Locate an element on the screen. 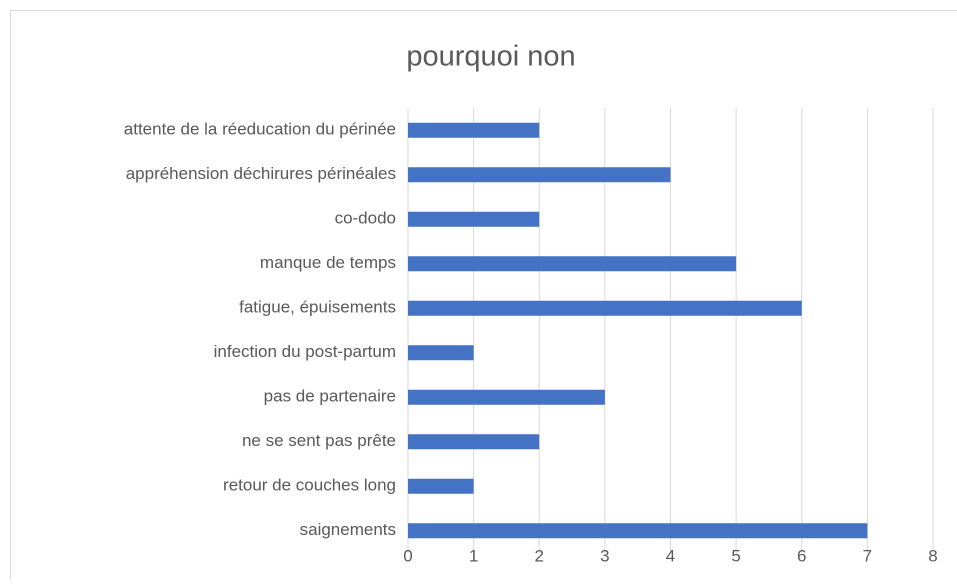 The image size is (957, 584). y-tick-label: co-dodo is located at coordinates (365, 218).